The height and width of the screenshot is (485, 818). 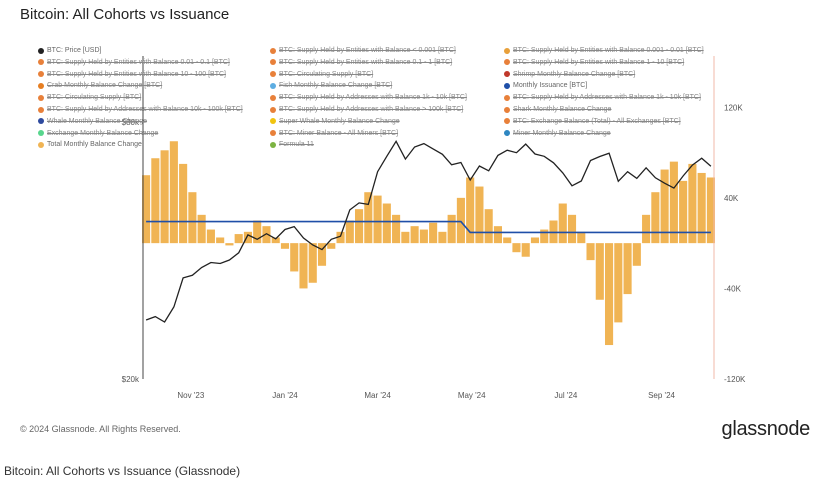 What do you see at coordinates (569, 74) in the screenshot?
I see `legend-item: Shrimp Monthly Balance Change [BTC]` at bounding box center [569, 74].